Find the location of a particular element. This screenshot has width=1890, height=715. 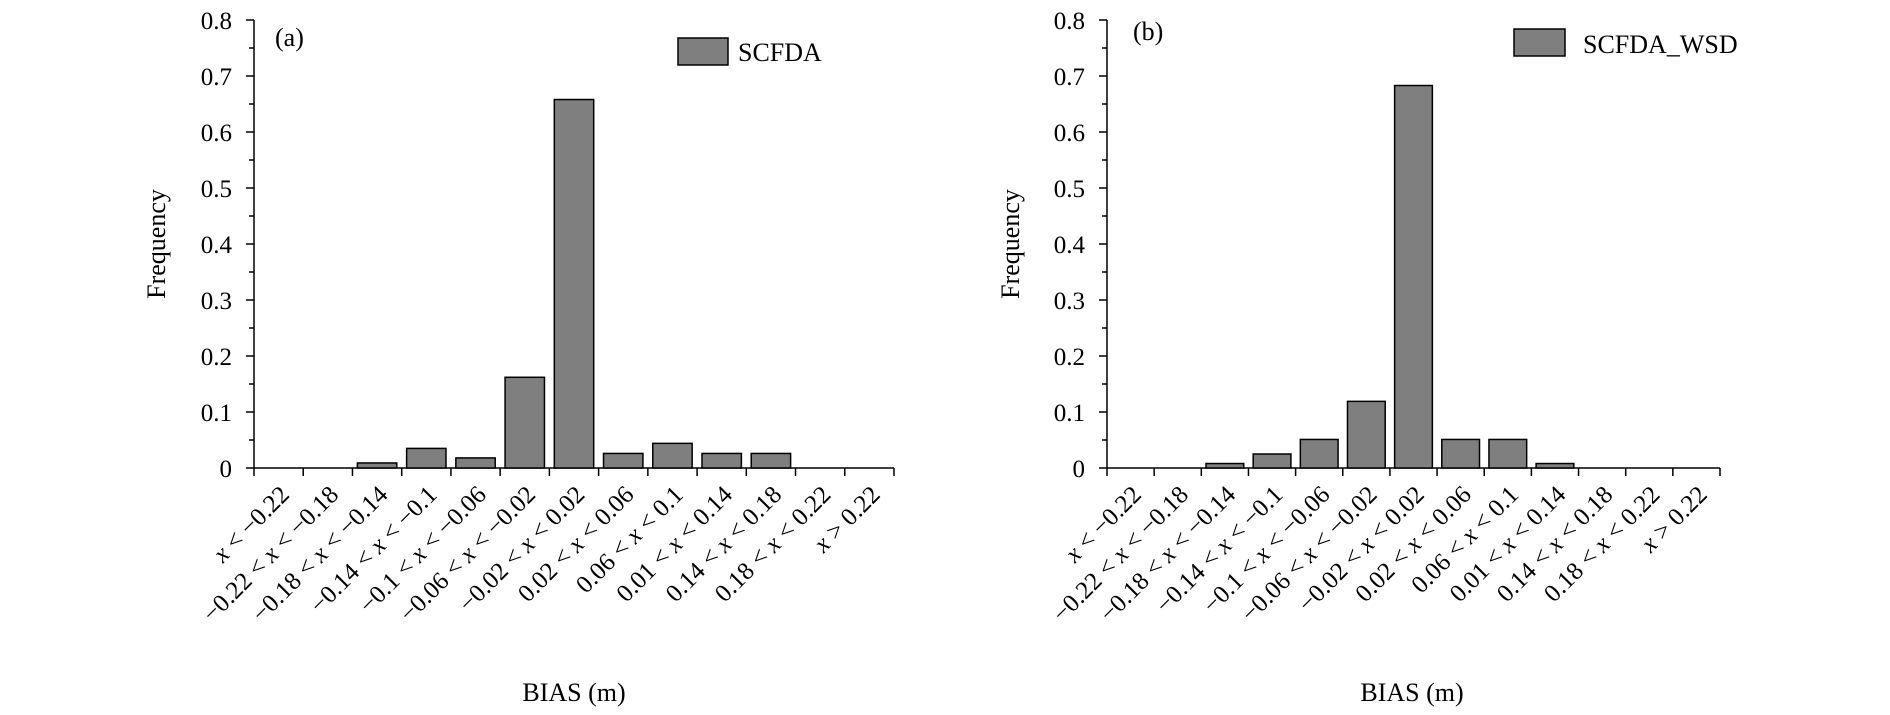

legend-label: SCFDA is located at coordinates (780, 52).